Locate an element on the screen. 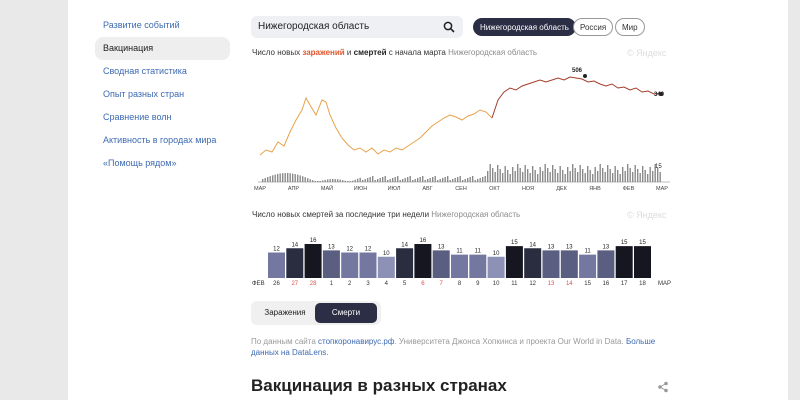 The image size is (800, 400). bar-category-label: 1 is located at coordinates (332, 284).